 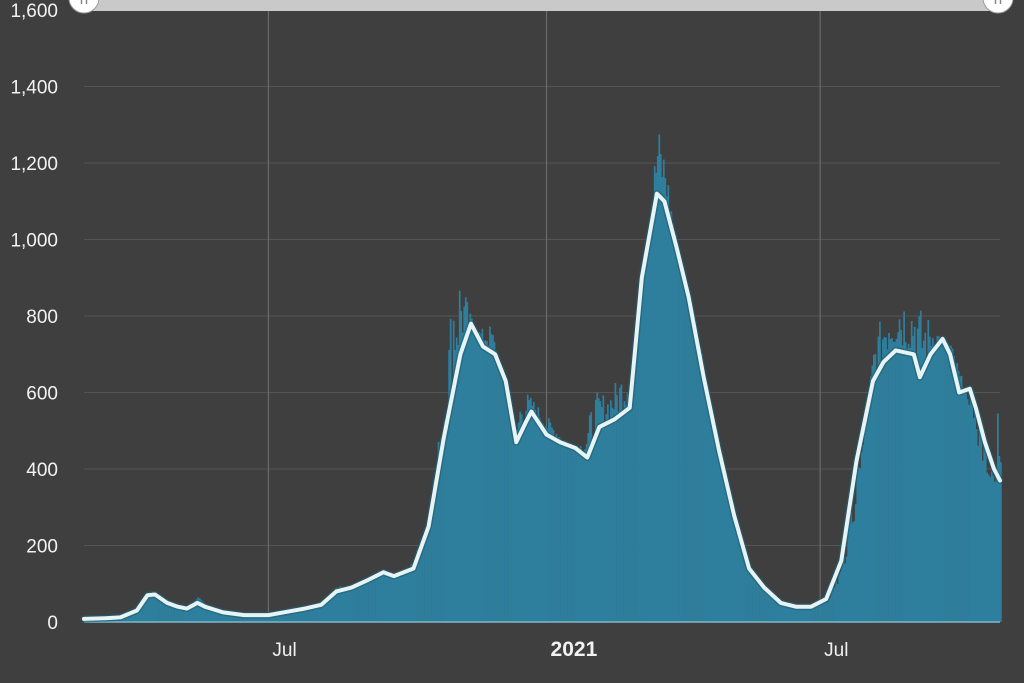 I want to click on scroller-handle-left, so click(x=84, y=7).